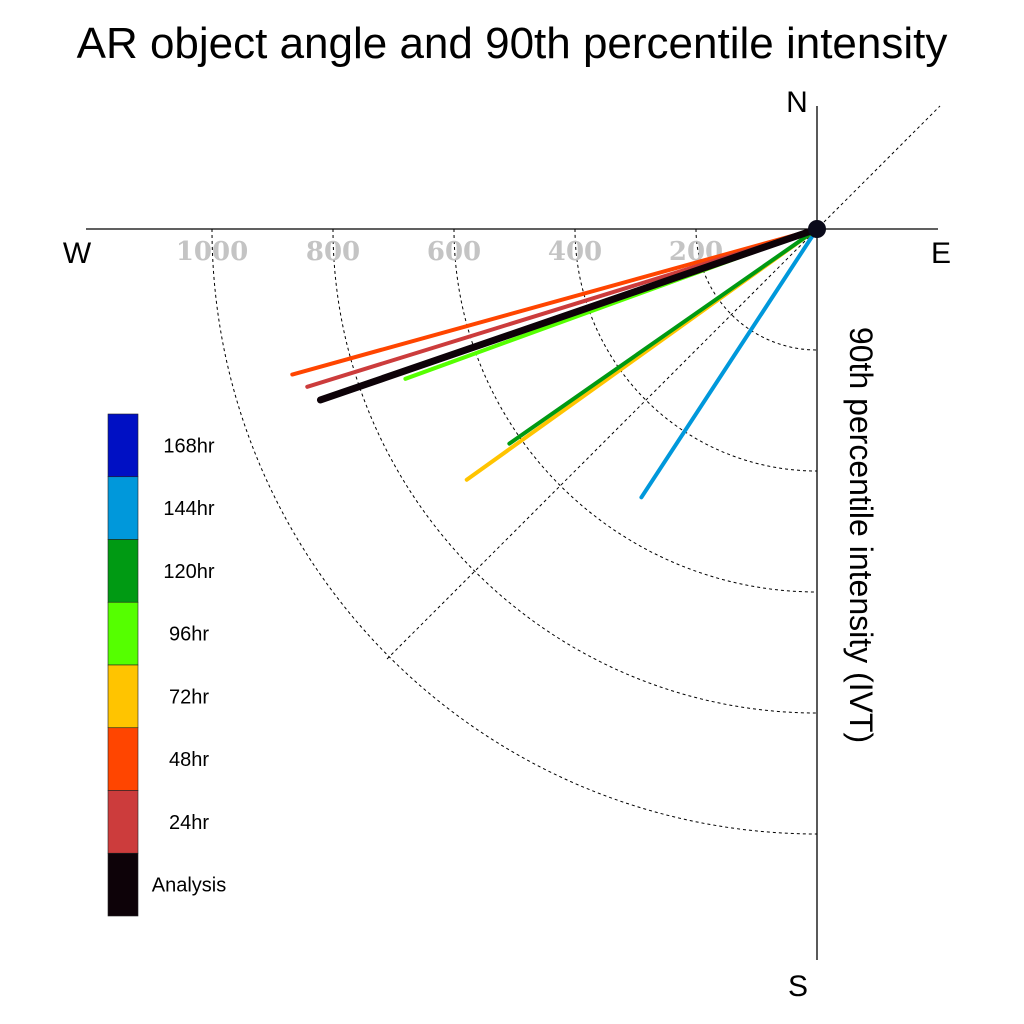 This screenshot has height=1024, width=1024. I want to click on legend-label-analysis: Analysis, so click(189, 886).